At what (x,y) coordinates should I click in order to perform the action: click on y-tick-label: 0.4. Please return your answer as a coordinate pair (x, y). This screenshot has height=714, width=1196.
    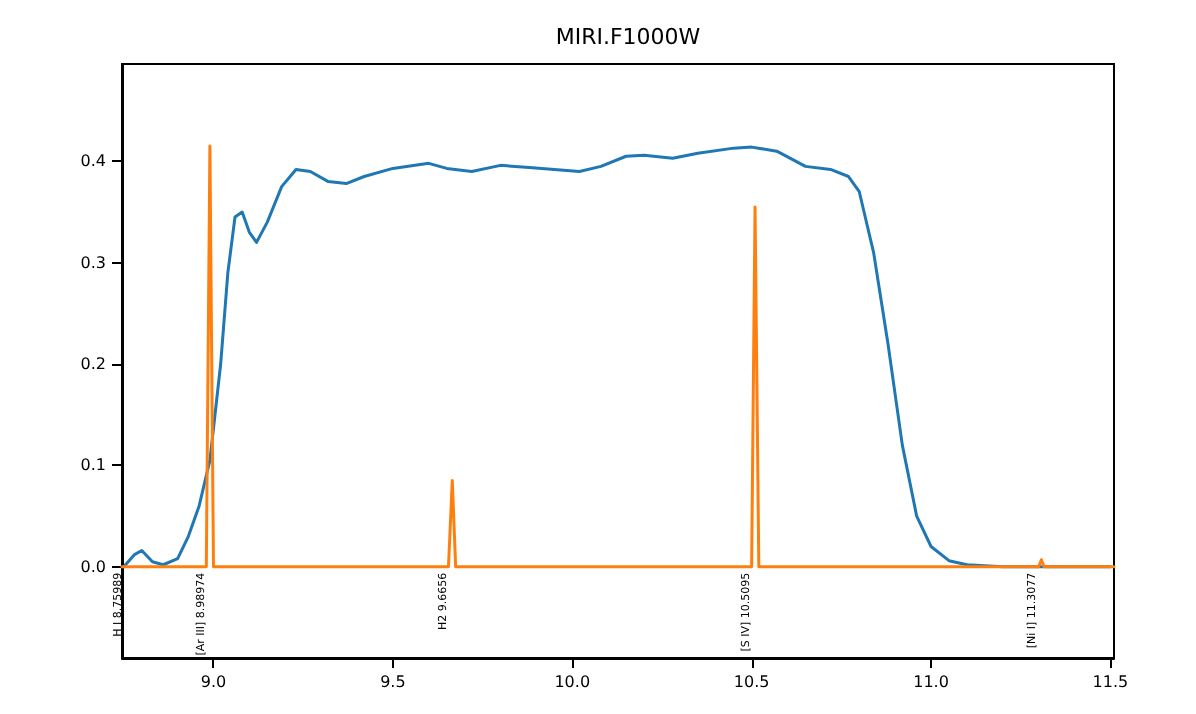
    Looking at the image, I should click on (93, 161).